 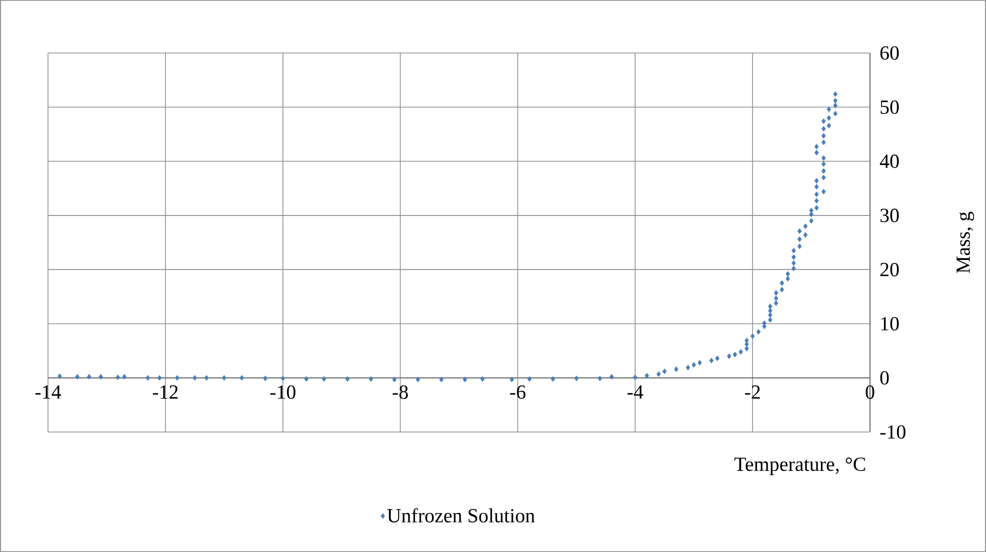 What do you see at coordinates (48, 392) in the screenshot?
I see `x-tick-label: -14` at bounding box center [48, 392].